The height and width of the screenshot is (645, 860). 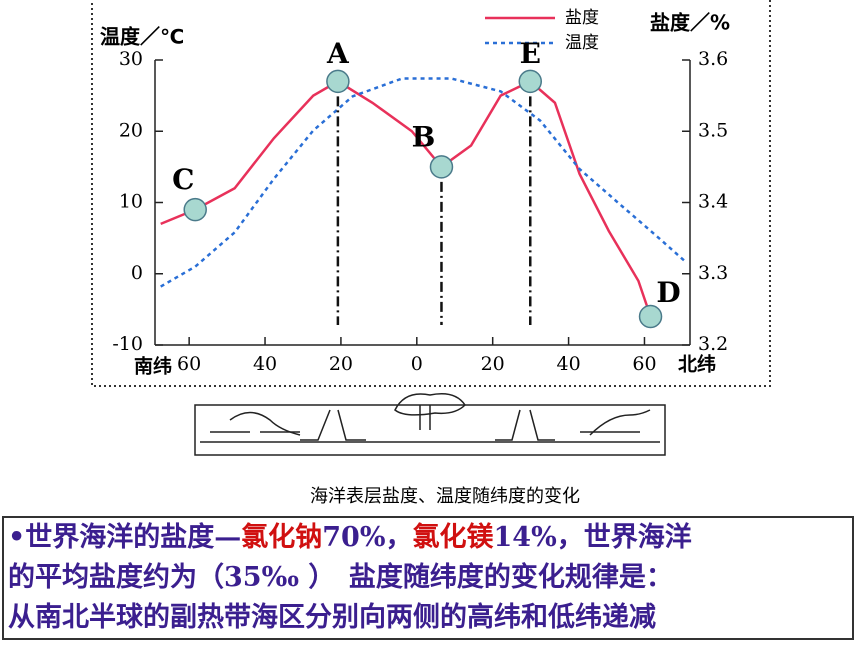 What do you see at coordinates (713, 130) in the screenshot?
I see `y2-tick-label: 3.5` at bounding box center [713, 130].